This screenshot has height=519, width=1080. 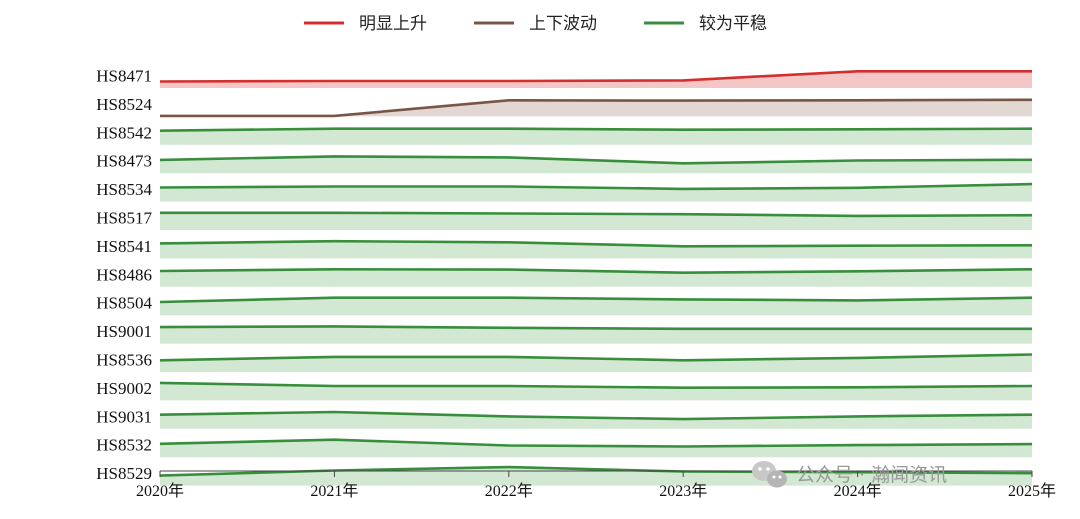 I want to click on line-hs8534, so click(x=596, y=186).